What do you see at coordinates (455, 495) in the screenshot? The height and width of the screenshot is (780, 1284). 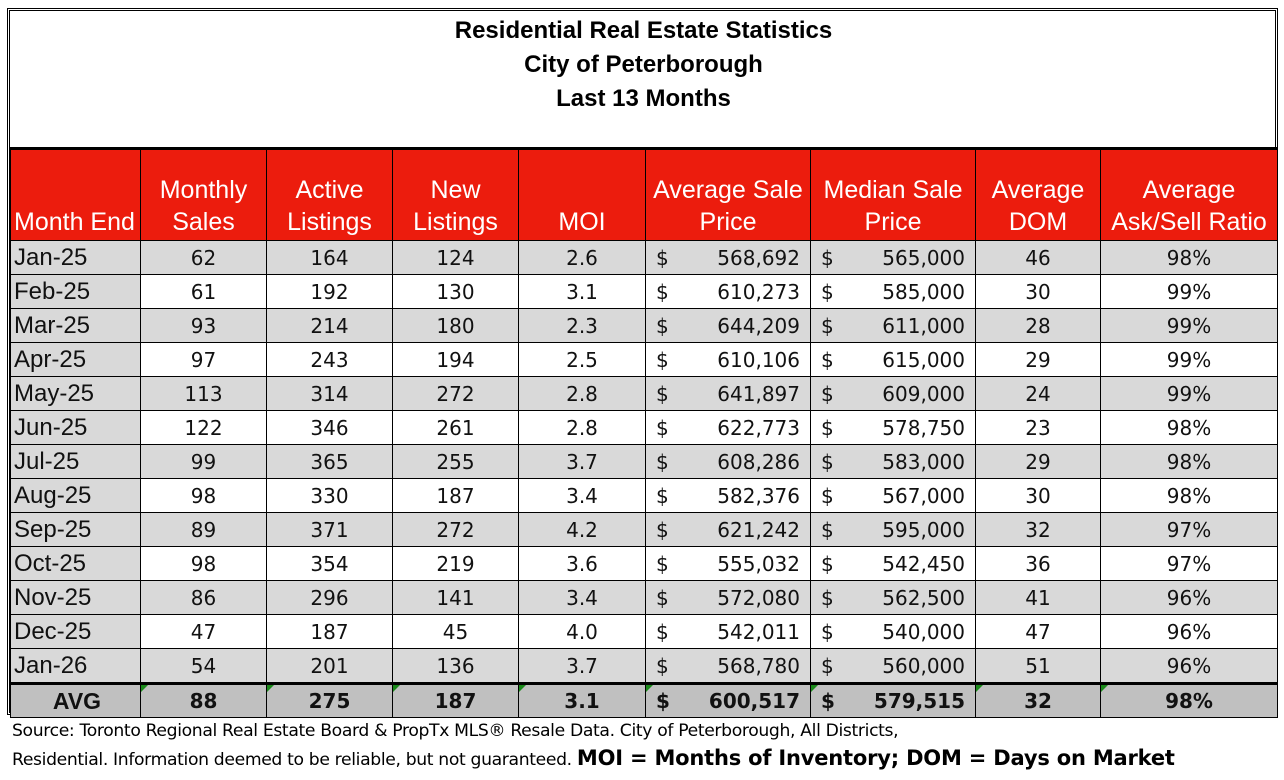 I see `new-listings-cell: 187` at bounding box center [455, 495].